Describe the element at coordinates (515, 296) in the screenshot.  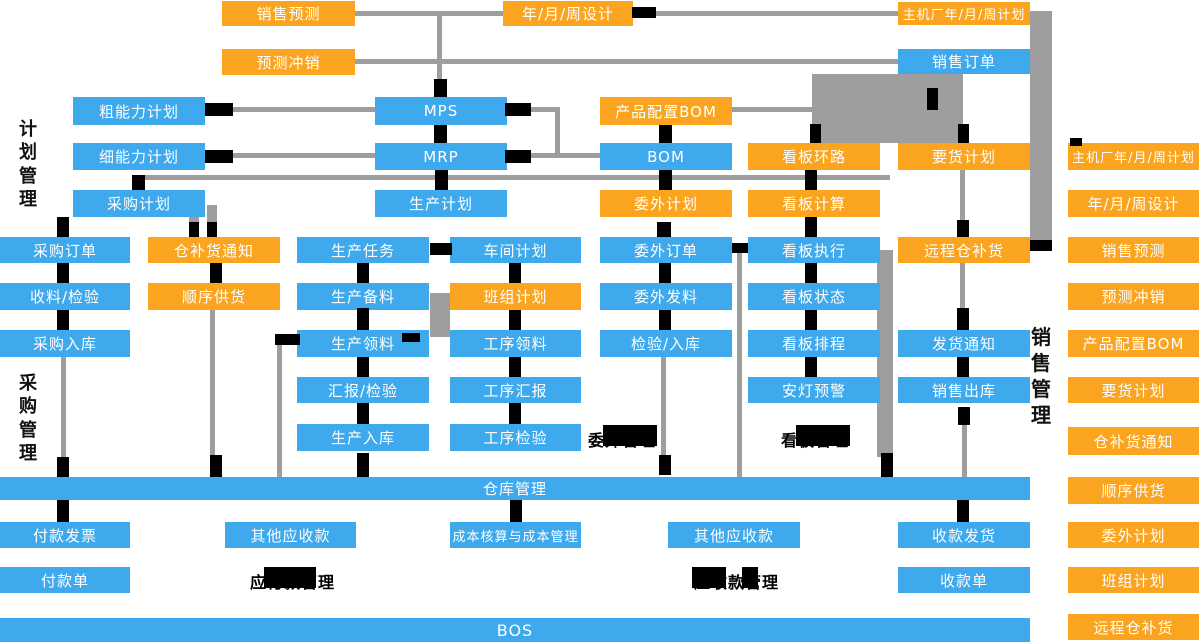
I see `team-plan: 班组计划` at that location.